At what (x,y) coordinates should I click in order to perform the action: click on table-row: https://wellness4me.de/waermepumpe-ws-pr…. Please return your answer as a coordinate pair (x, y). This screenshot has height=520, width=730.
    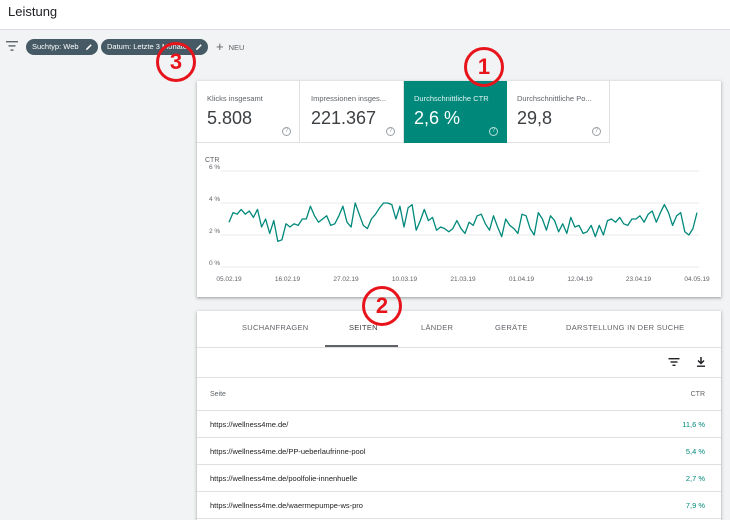
    Looking at the image, I should click on (459, 505).